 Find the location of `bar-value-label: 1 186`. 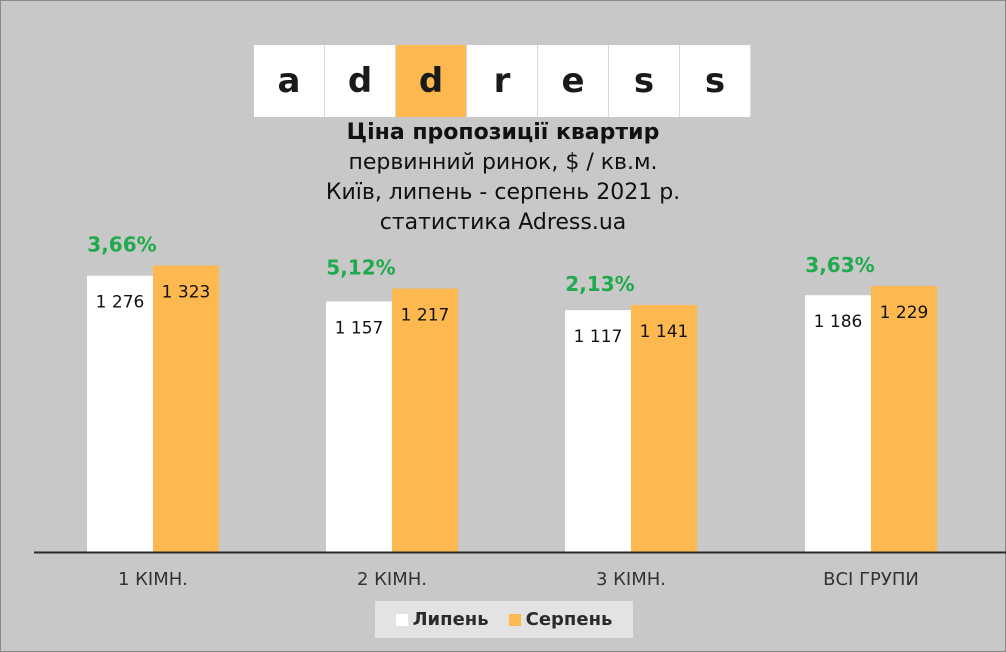

bar-value-label: 1 186 is located at coordinates (838, 322).